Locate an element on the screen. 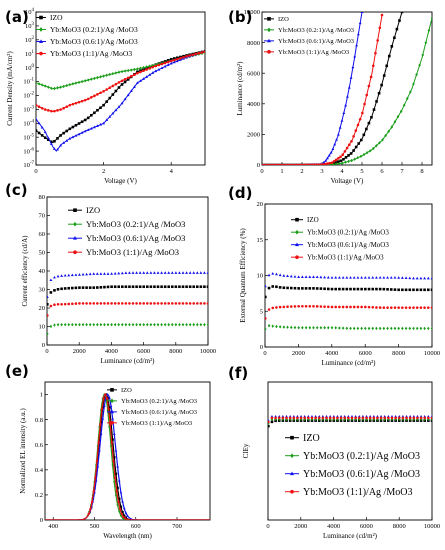  x-tick-label: 4000 is located at coordinates (333, 526).